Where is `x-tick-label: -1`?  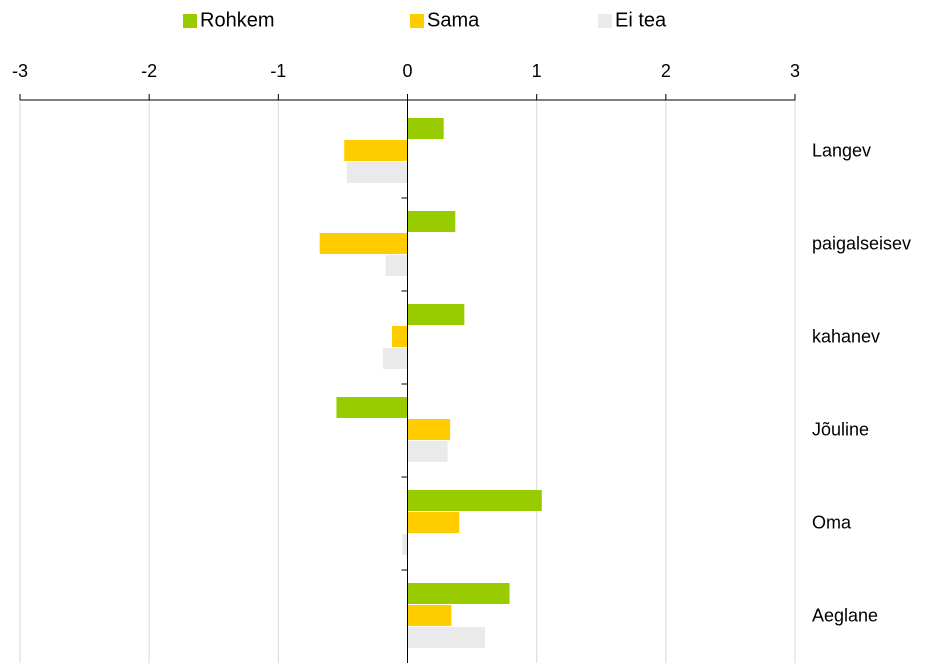
x-tick-label: -1 is located at coordinates (278, 71).